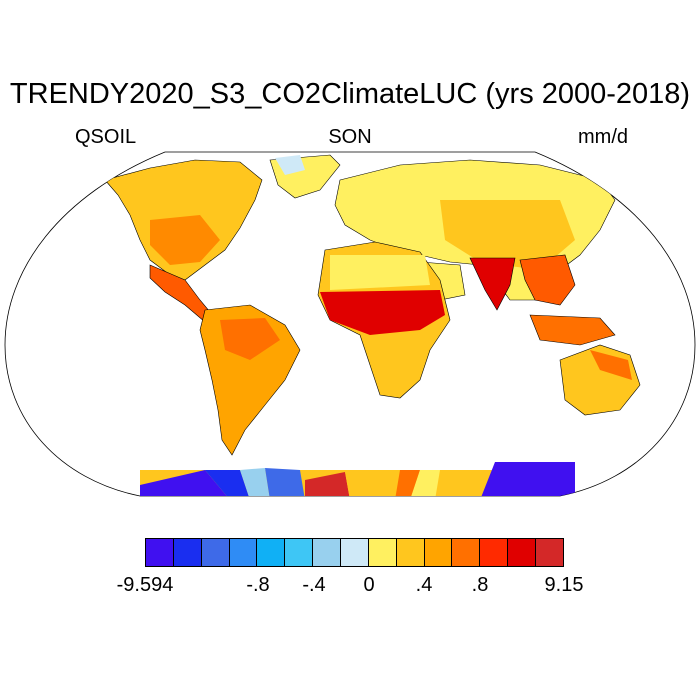 The height and width of the screenshot is (700, 700). What do you see at coordinates (145, 585) in the screenshot?
I see `colorbar-label: -9.594` at bounding box center [145, 585].